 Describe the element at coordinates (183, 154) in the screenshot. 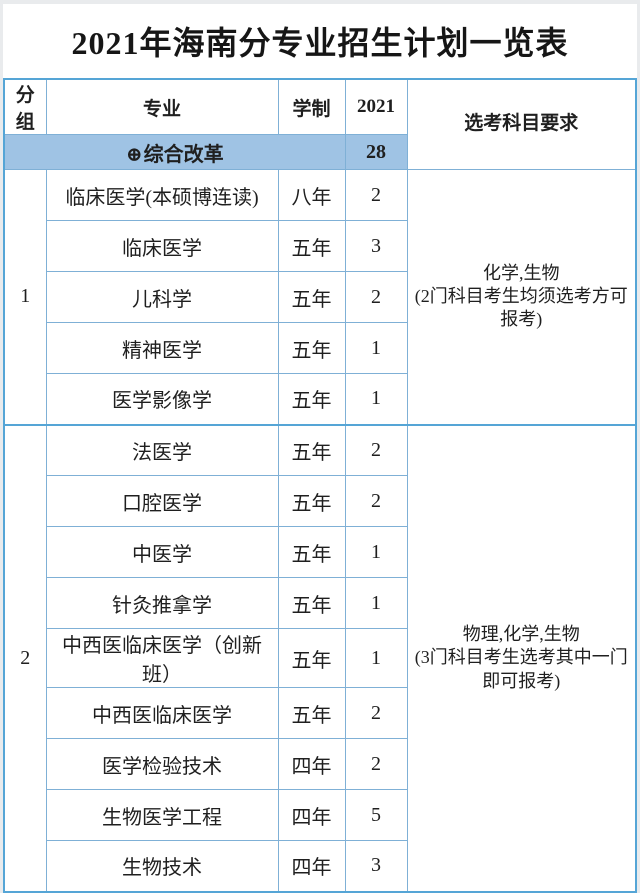

I see `summary-label: 综合改革` at that location.